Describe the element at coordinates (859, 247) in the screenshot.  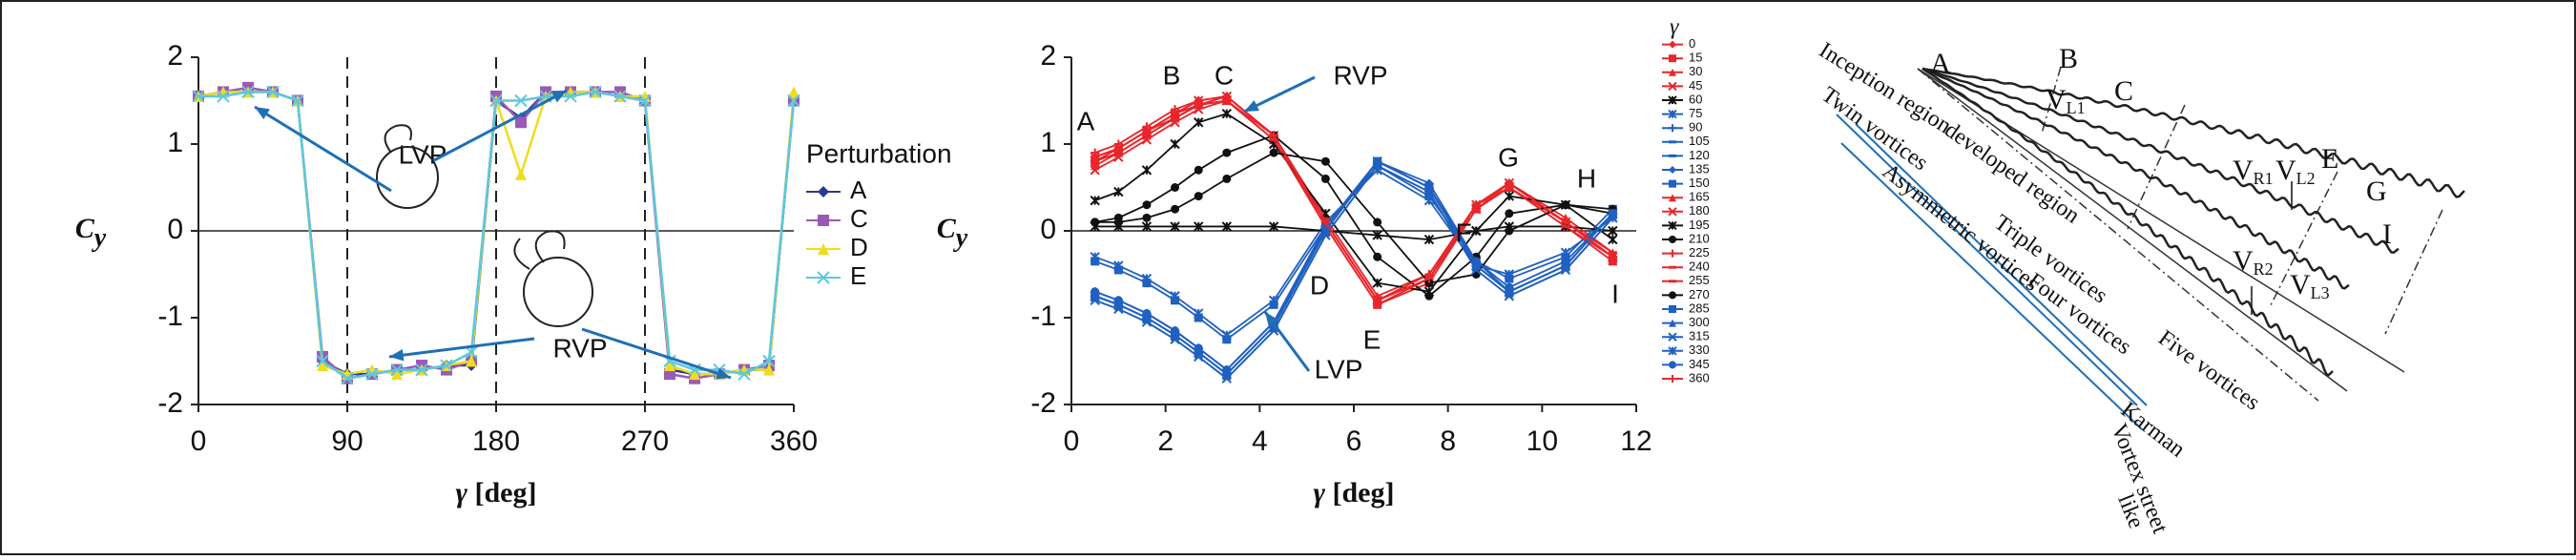
I see `legend-label: D` at that location.